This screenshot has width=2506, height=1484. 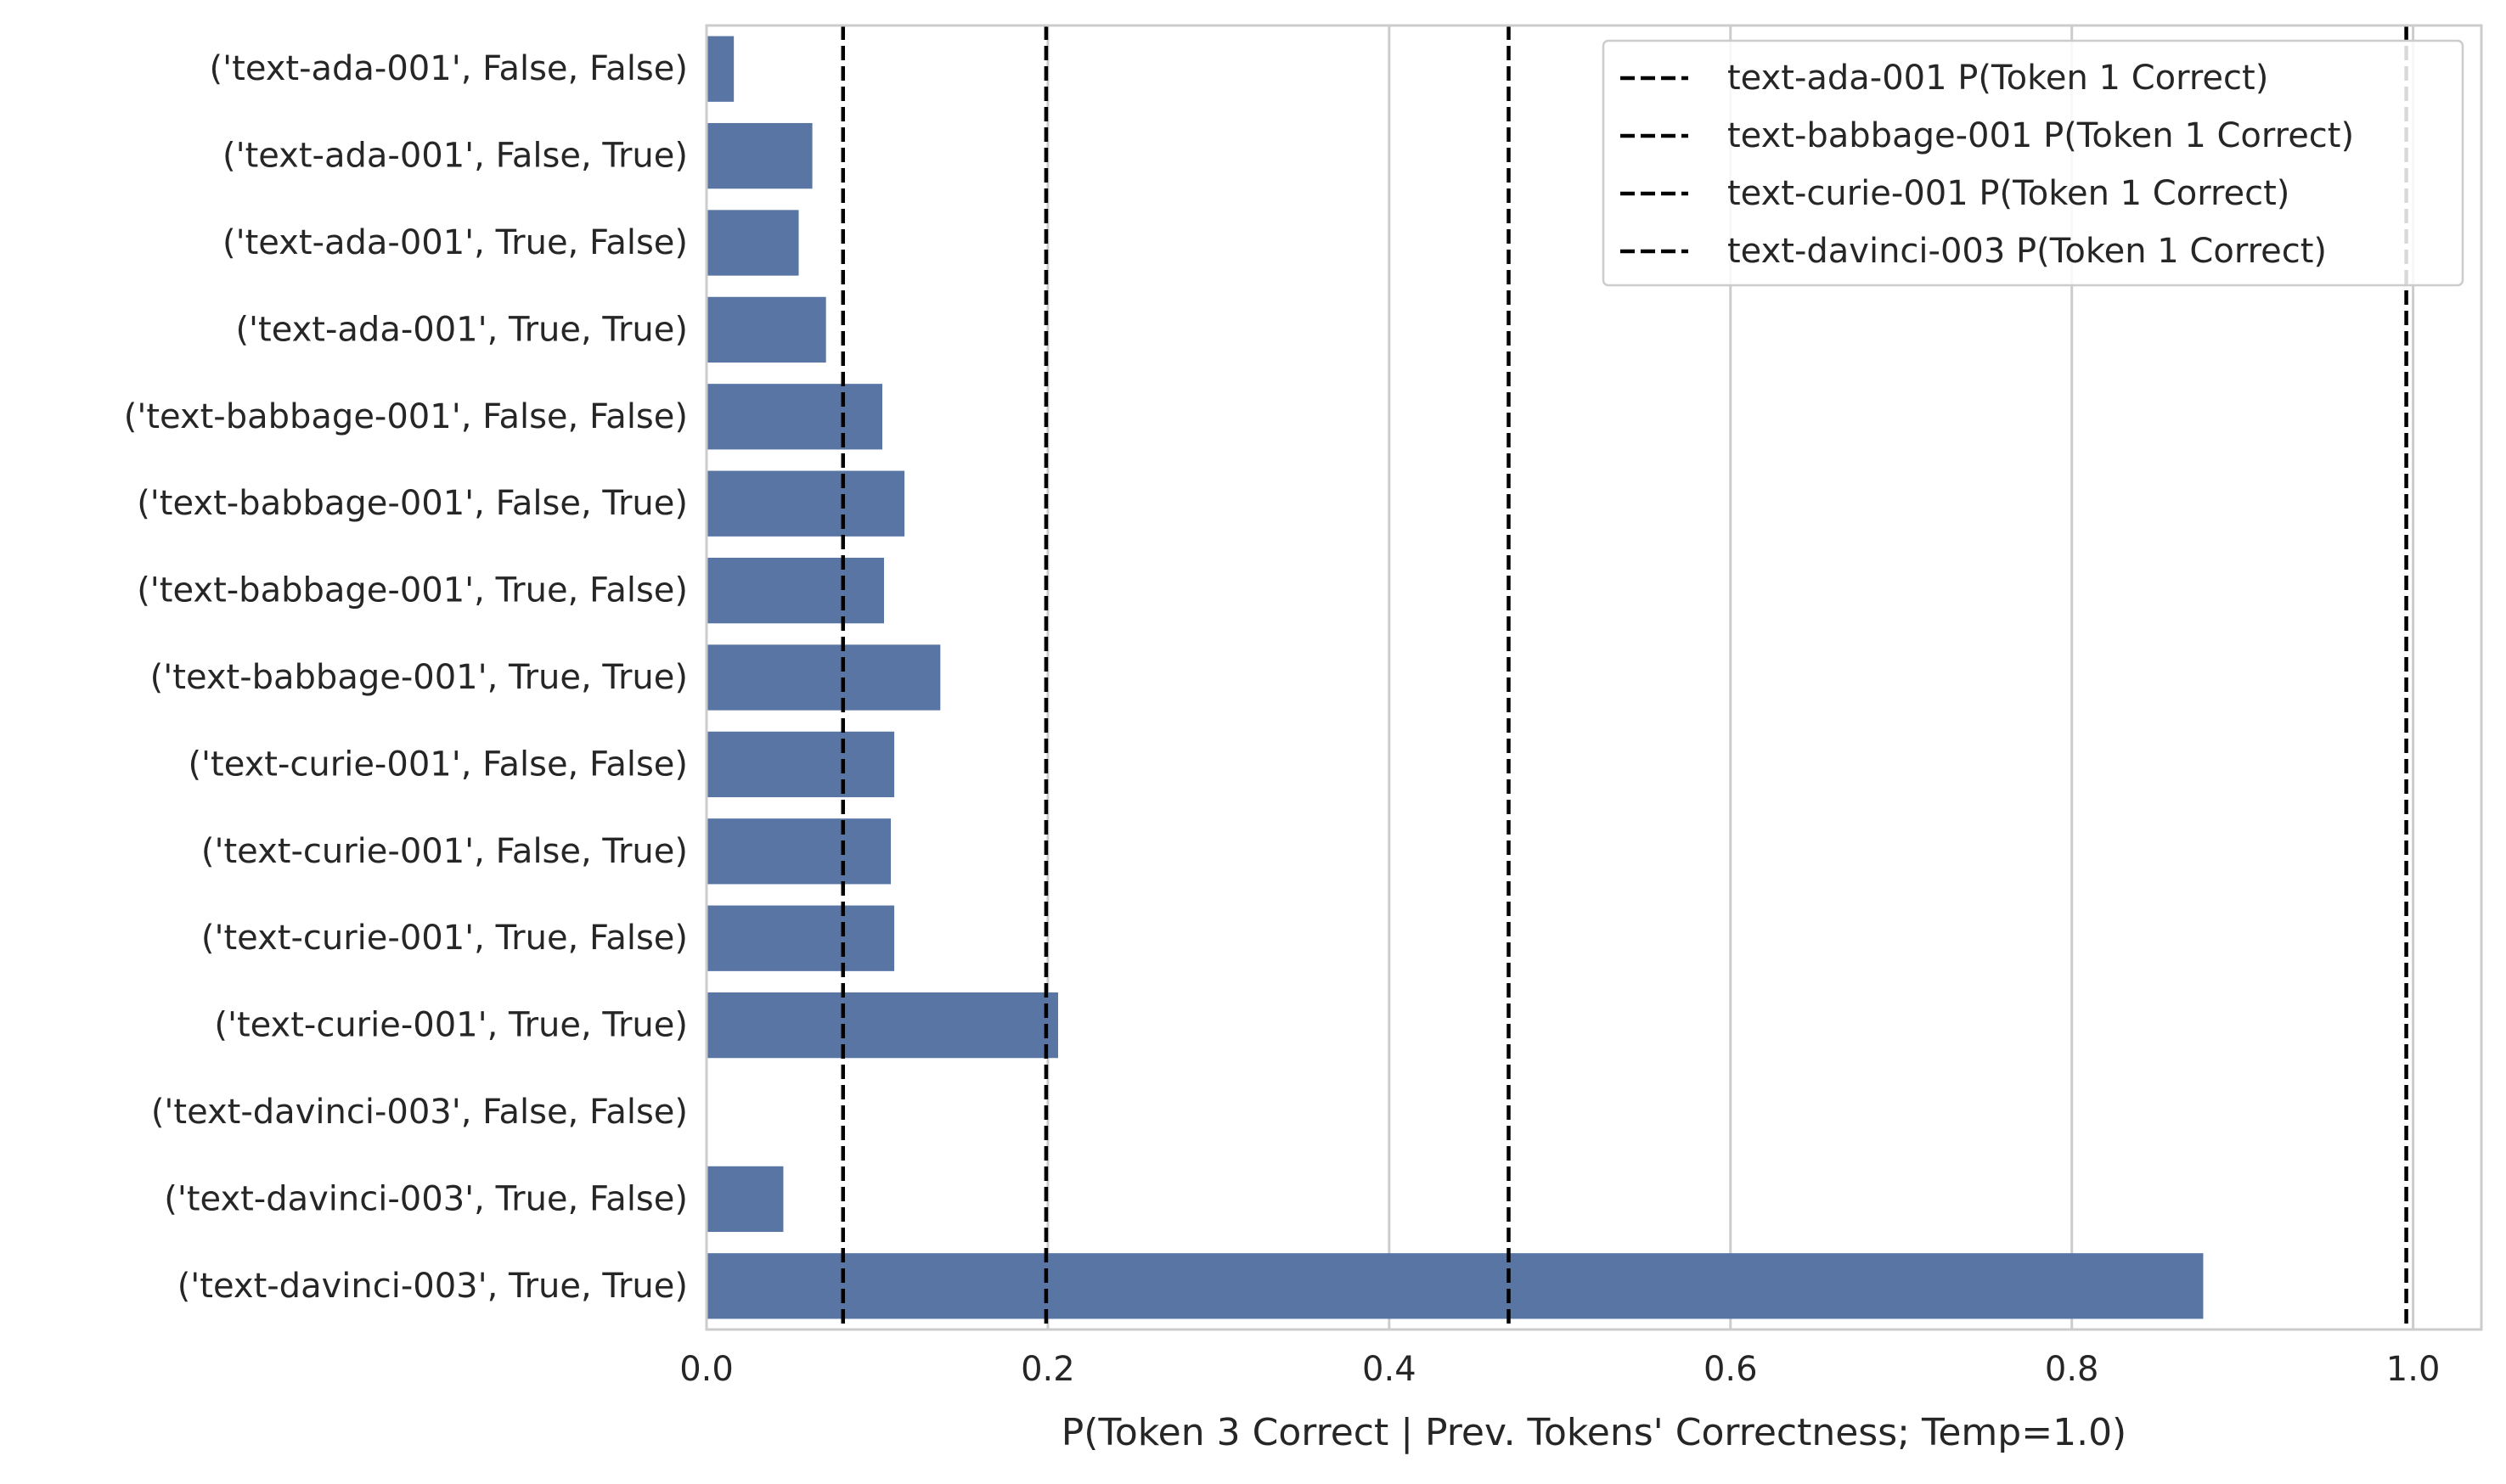 I want to click on y-tick-label: ('text-davinci-003', True, False), so click(x=426, y=1198).